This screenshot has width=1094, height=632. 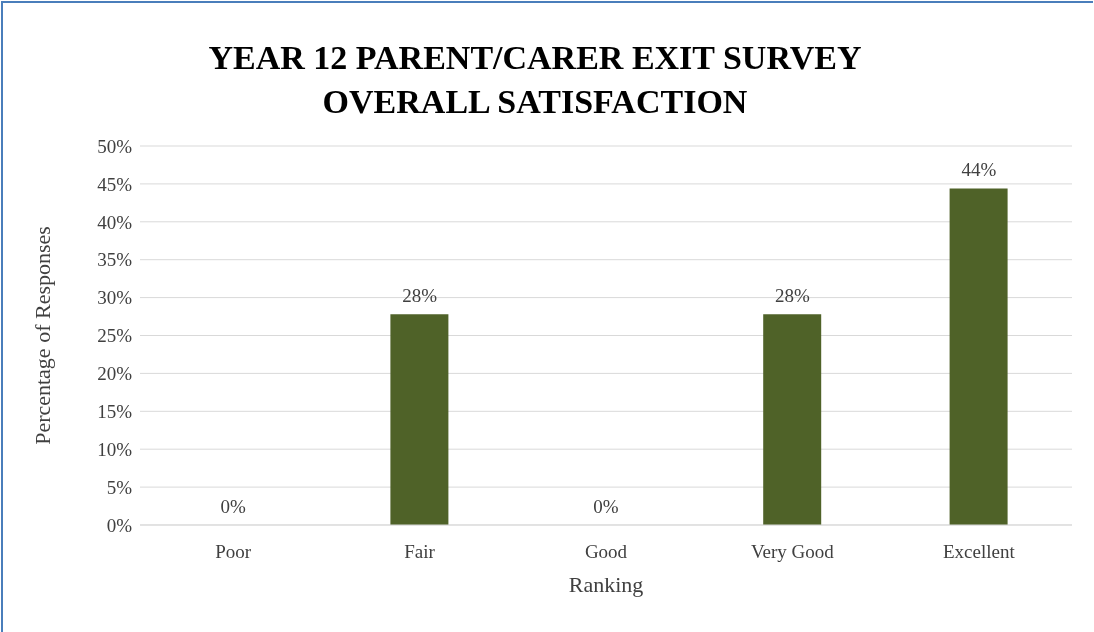 What do you see at coordinates (115, 146) in the screenshot?
I see `y-tick-label: 50%` at bounding box center [115, 146].